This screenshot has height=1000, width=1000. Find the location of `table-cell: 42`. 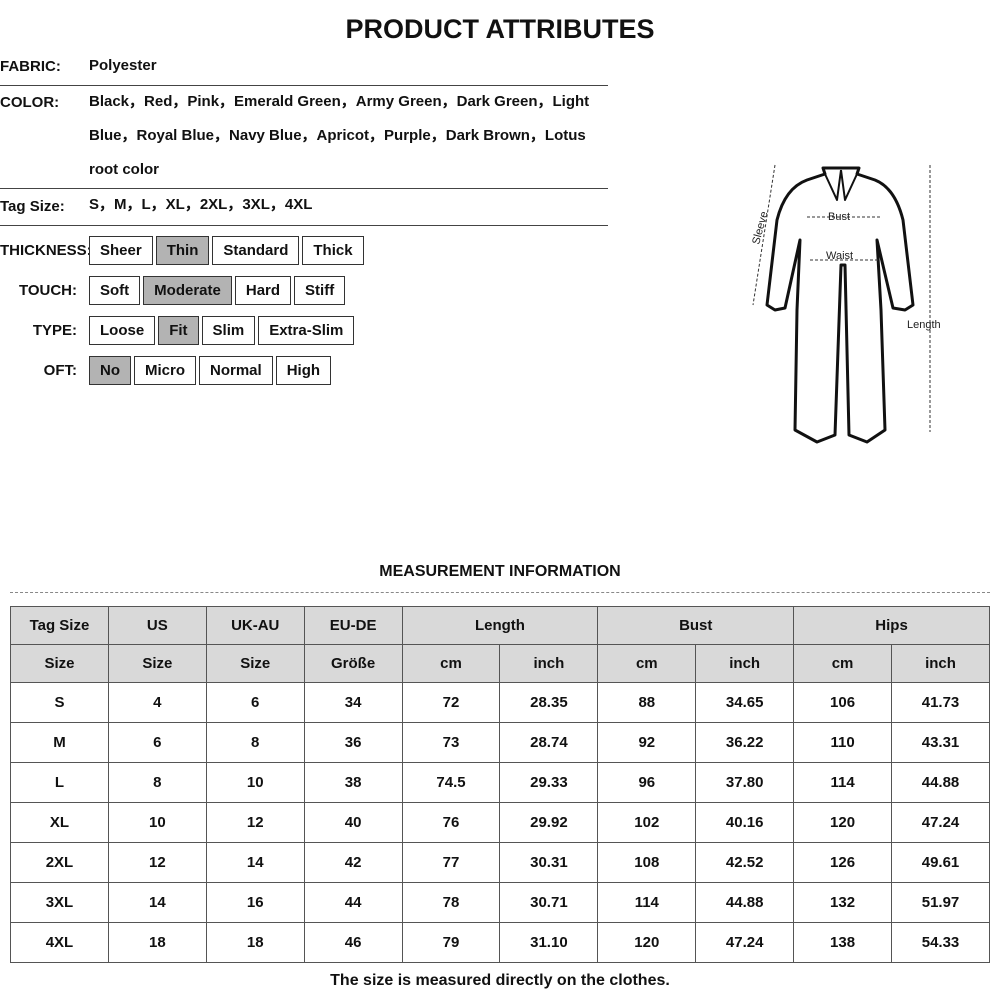

table-cell: 42 is located at coordinates (353, 862).